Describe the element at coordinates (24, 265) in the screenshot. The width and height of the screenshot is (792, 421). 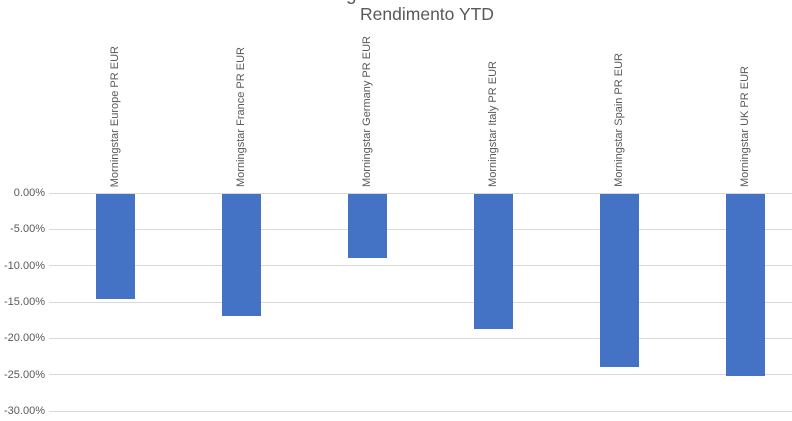
I see `y-axis-tick-label: -10.00%` at that location.